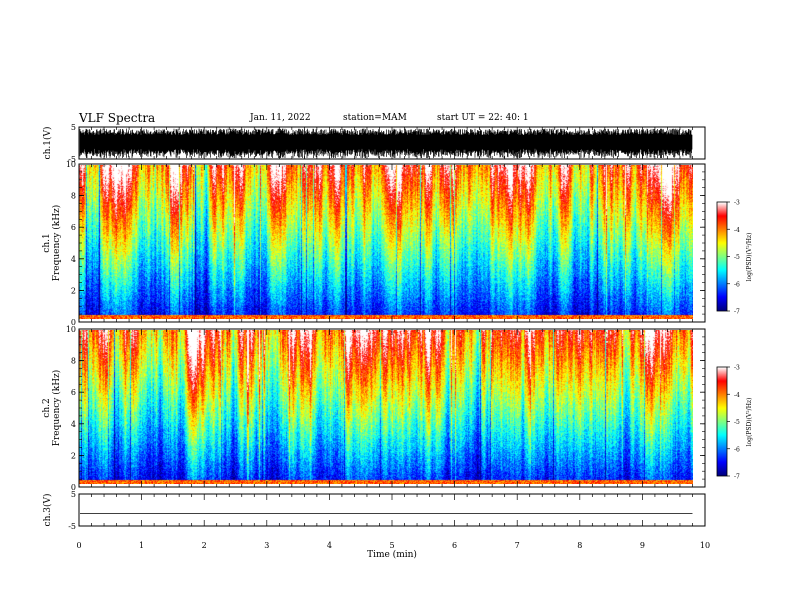 This screenshot has height=612, width=792. I want to click on ch1-colorbar, so click(722, 256).